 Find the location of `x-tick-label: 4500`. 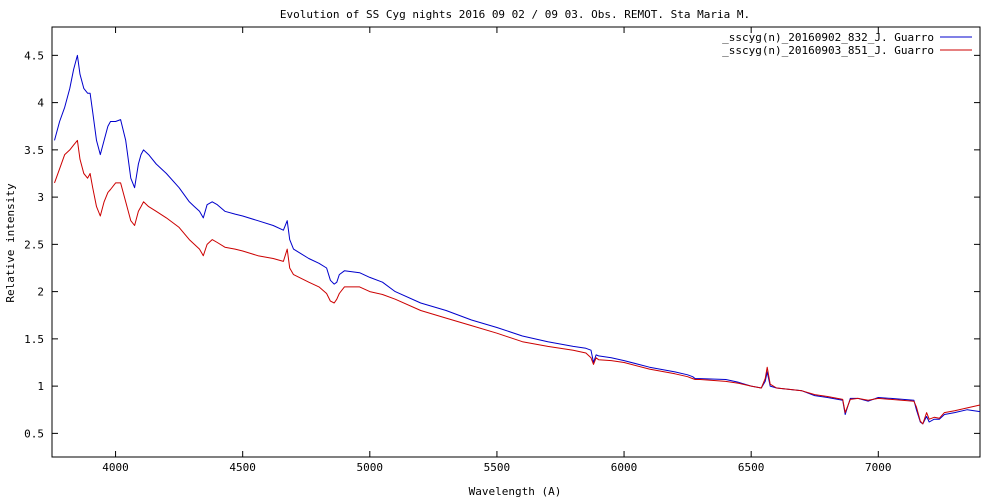

x-tick-label: 4500 is located at coordinates (242, 467).